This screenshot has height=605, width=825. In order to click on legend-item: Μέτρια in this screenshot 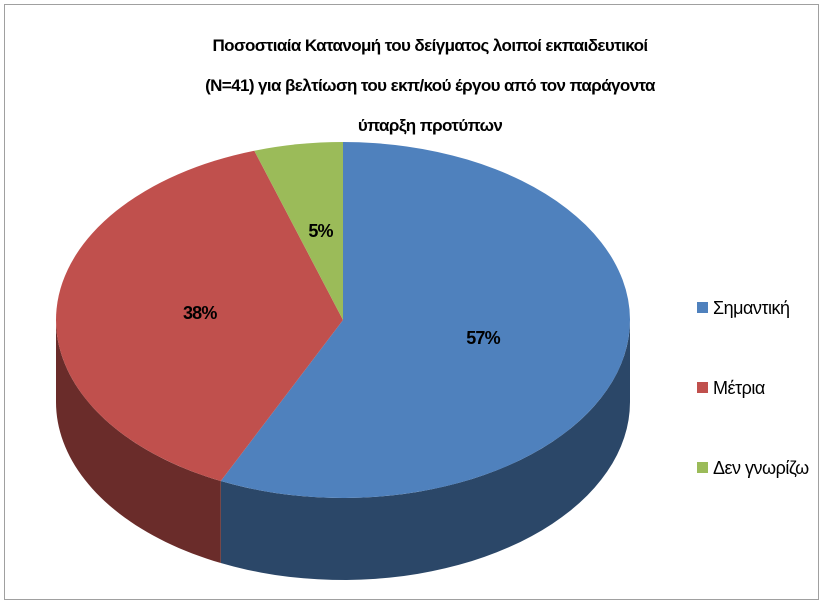, I will do `click(755, 392)`.